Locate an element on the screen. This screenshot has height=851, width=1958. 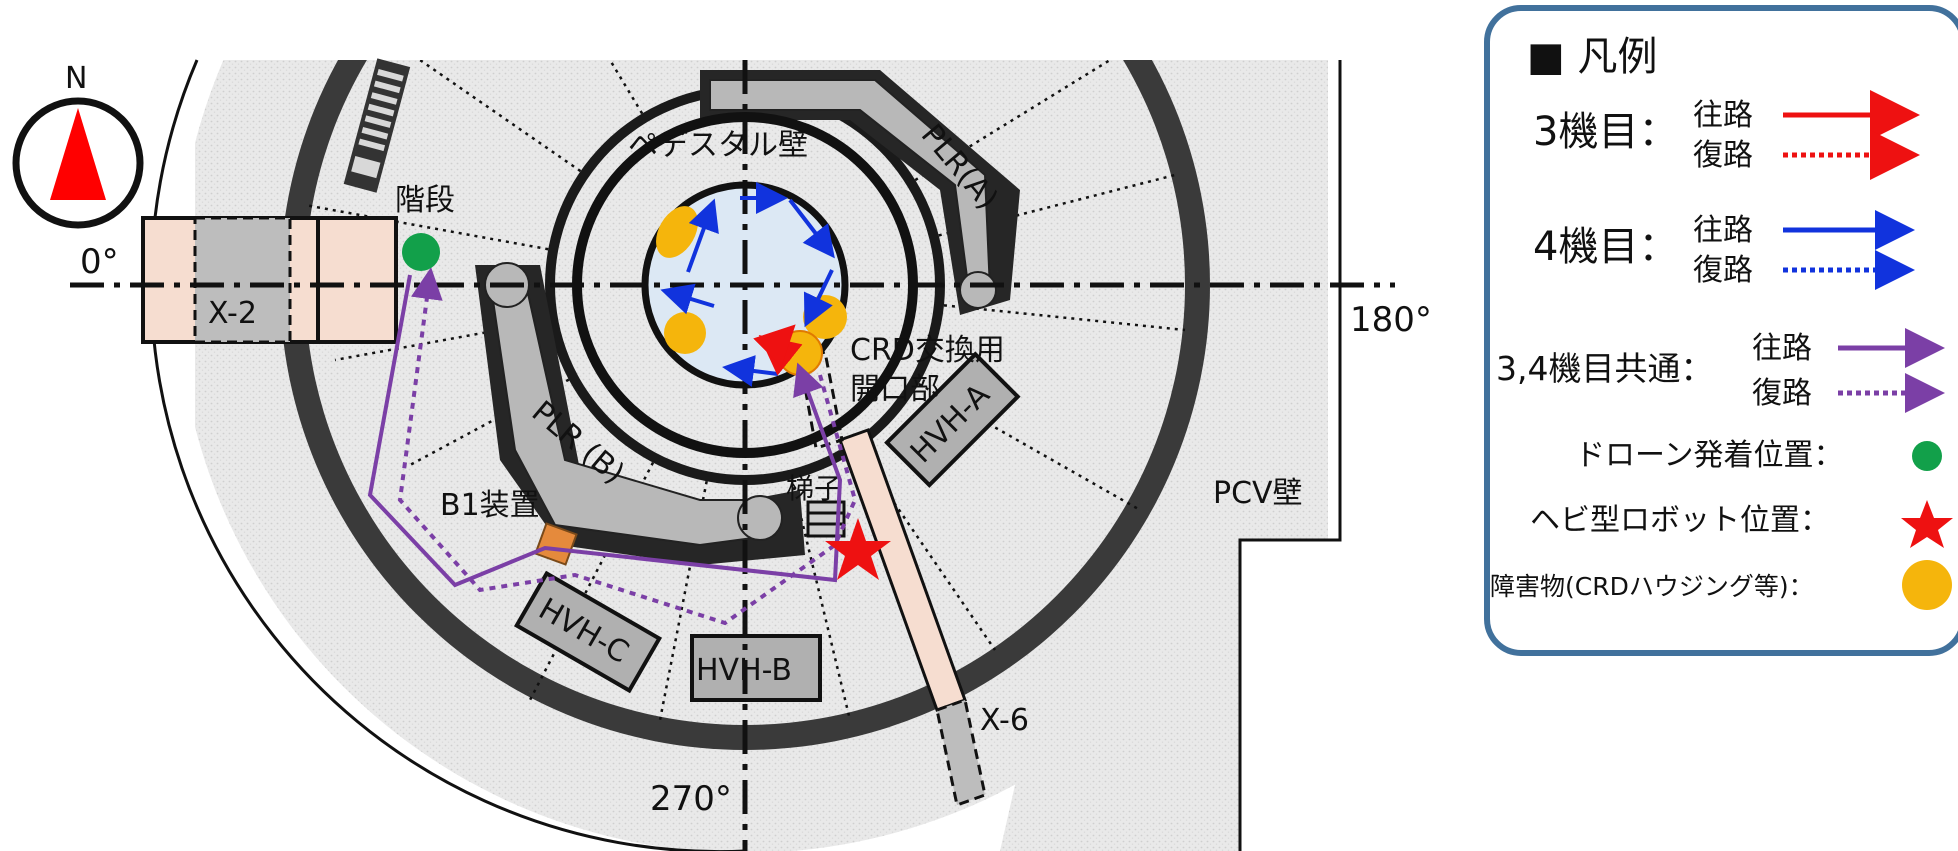
angle-0: 0° is located at coordinates (99, 262).